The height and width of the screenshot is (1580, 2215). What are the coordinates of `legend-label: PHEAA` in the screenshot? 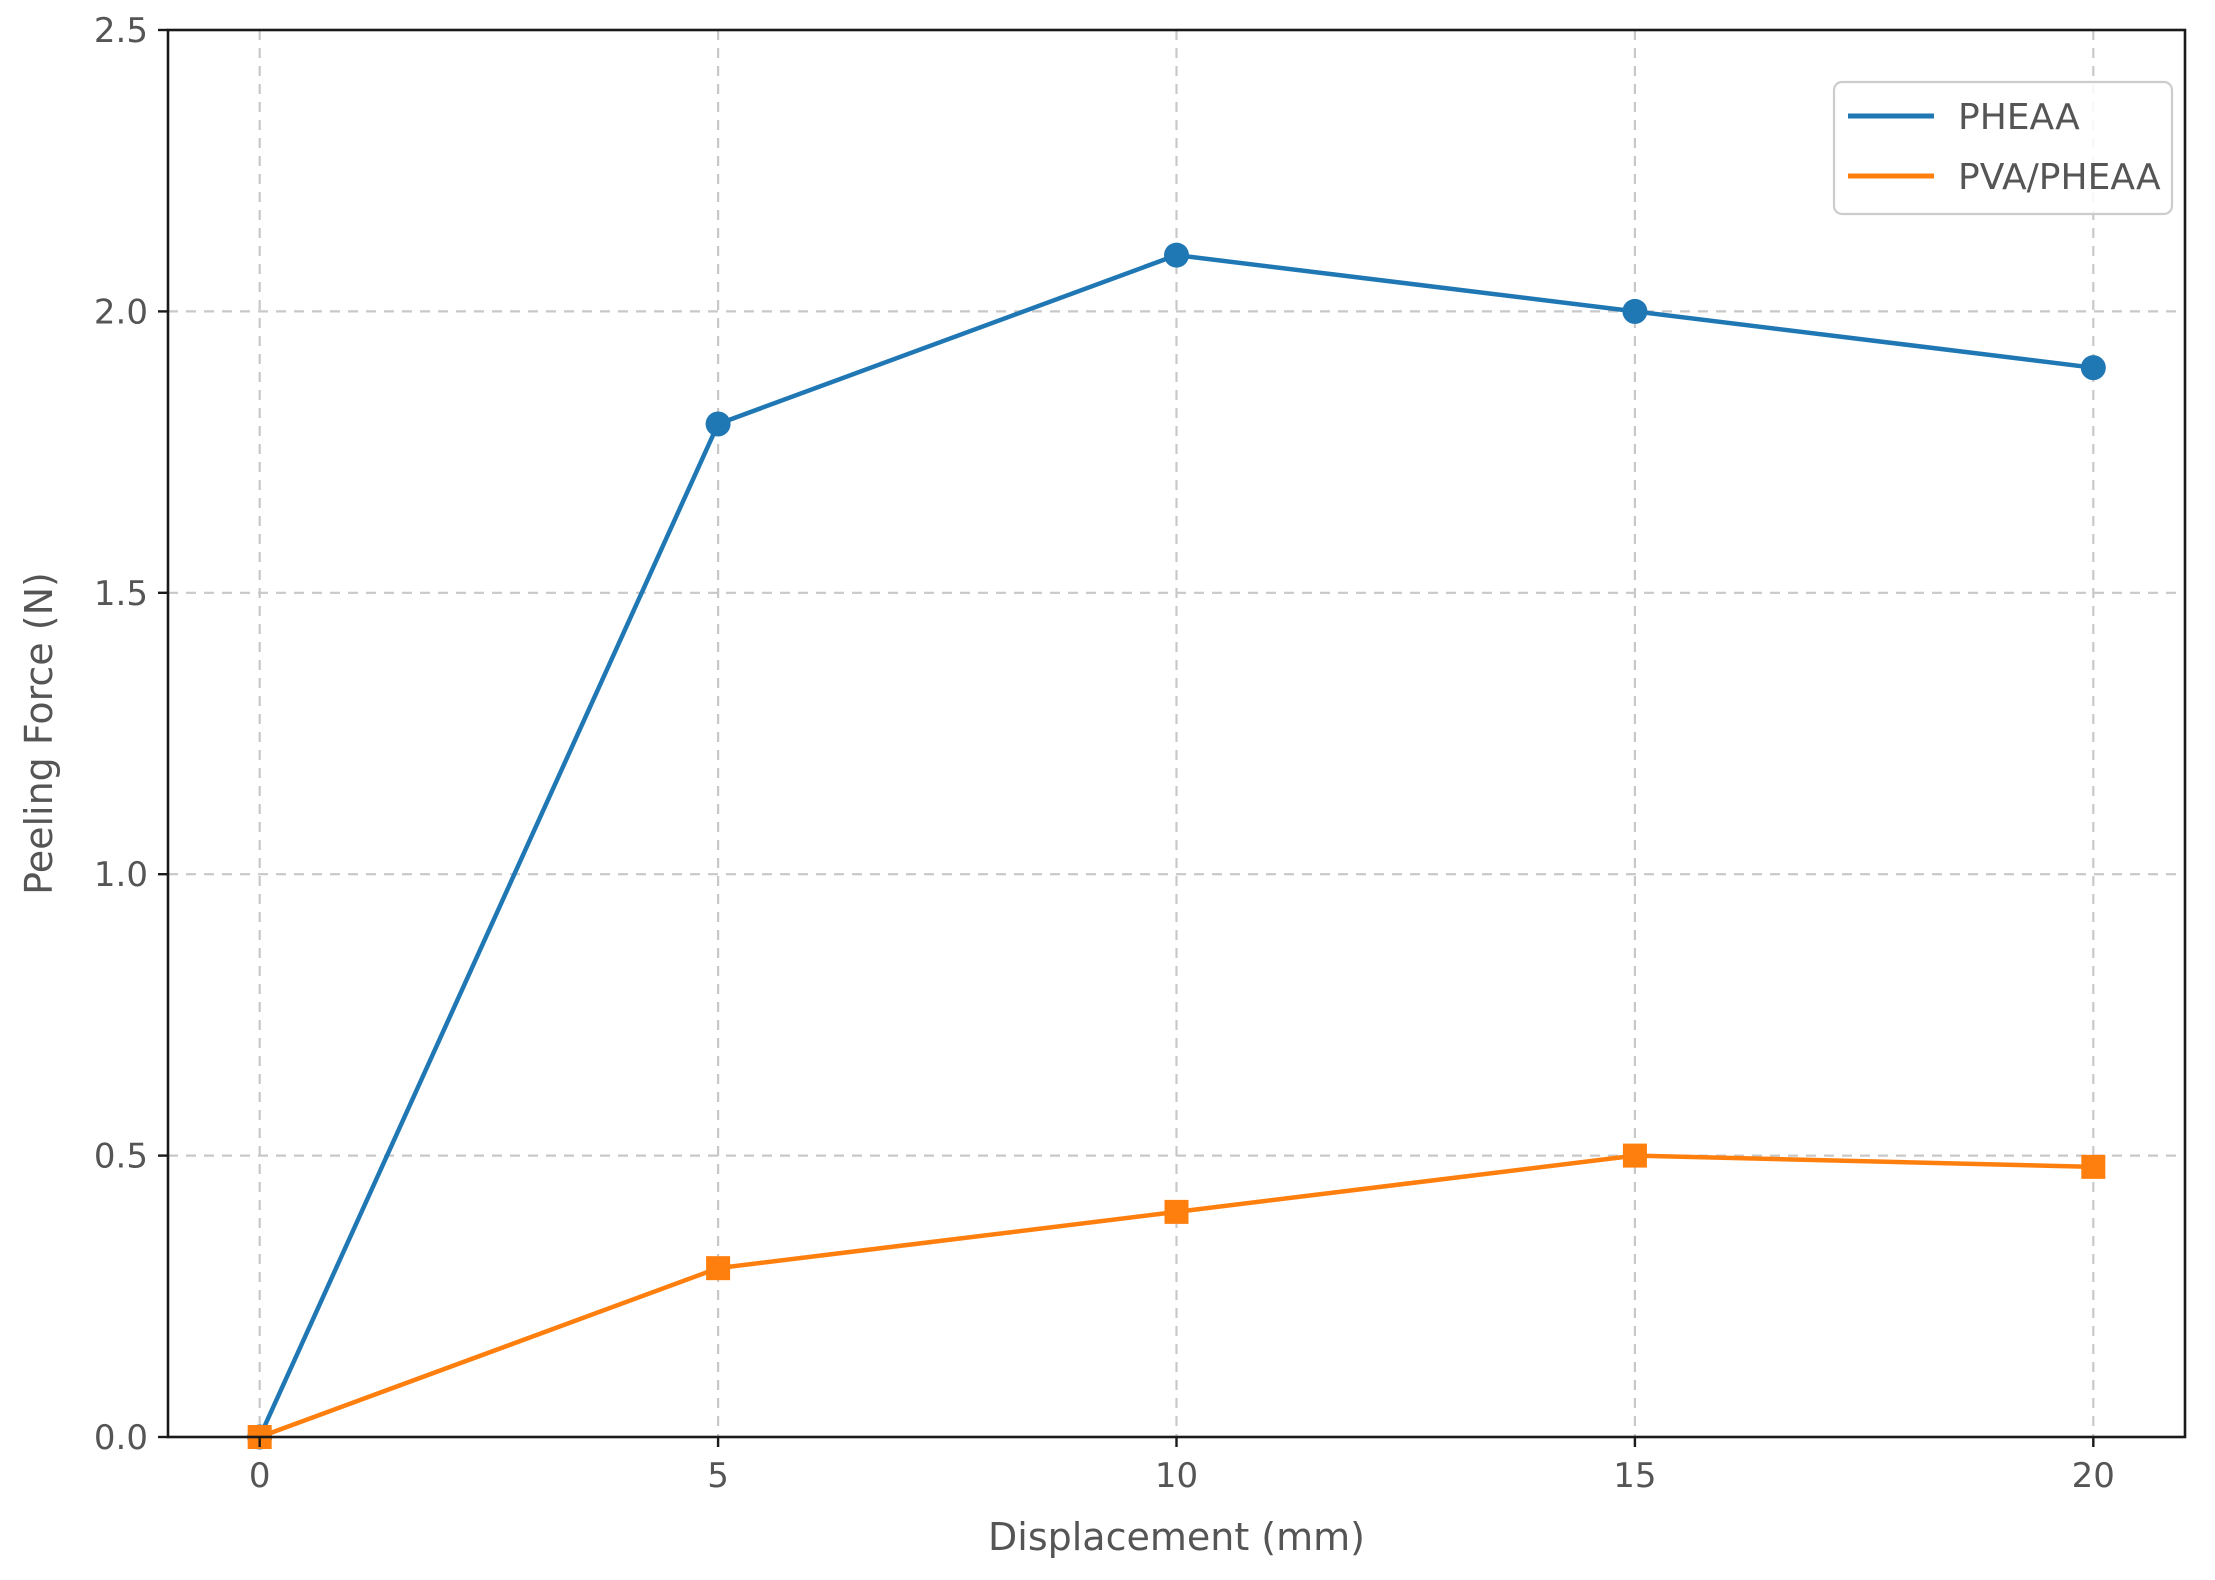 It's located at (2019, 117).